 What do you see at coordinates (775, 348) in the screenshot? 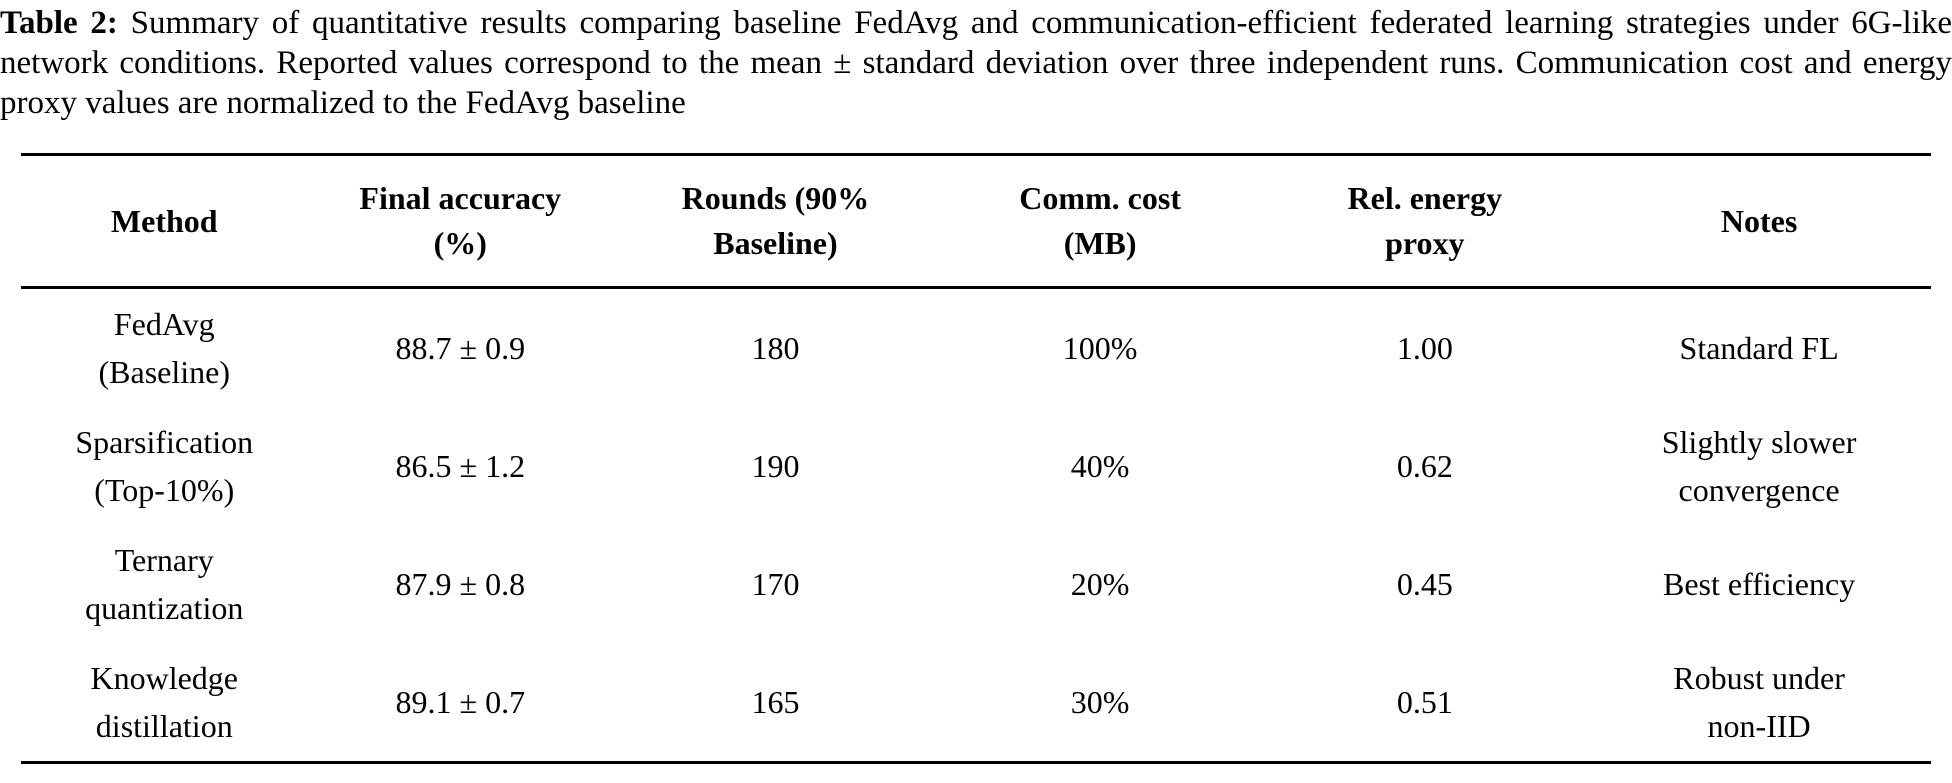
I see `cell-rounds: 180` at bounding box center [775, 348].